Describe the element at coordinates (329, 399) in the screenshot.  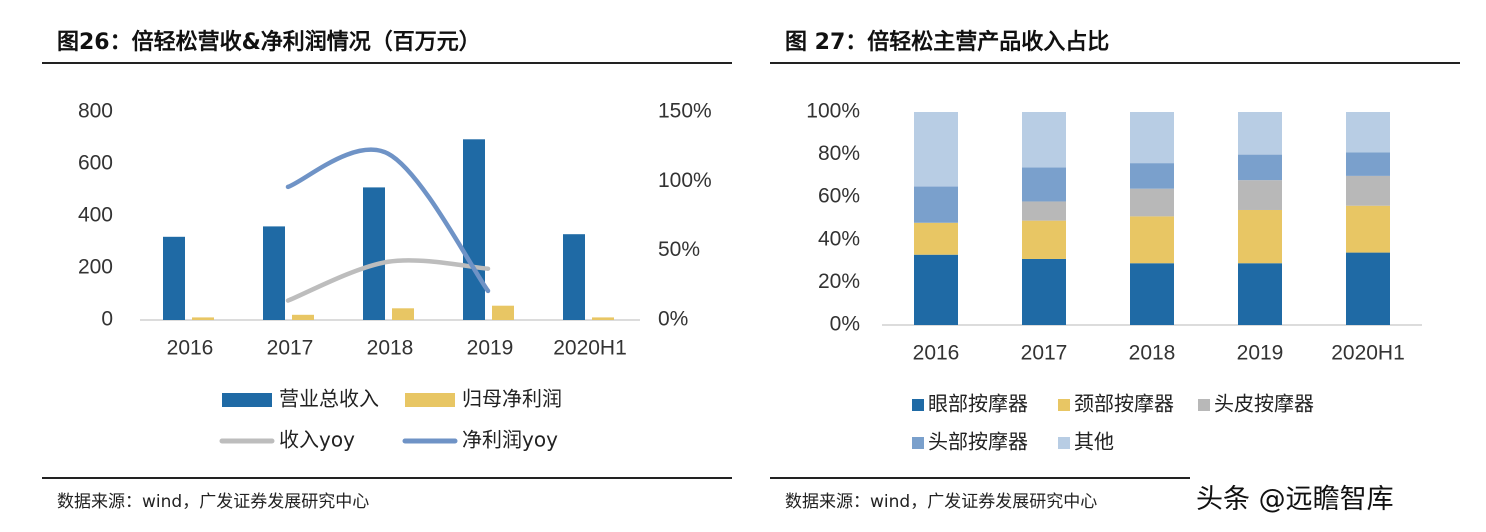
I see `legend-revenue-label: 营业总收入` at that location.